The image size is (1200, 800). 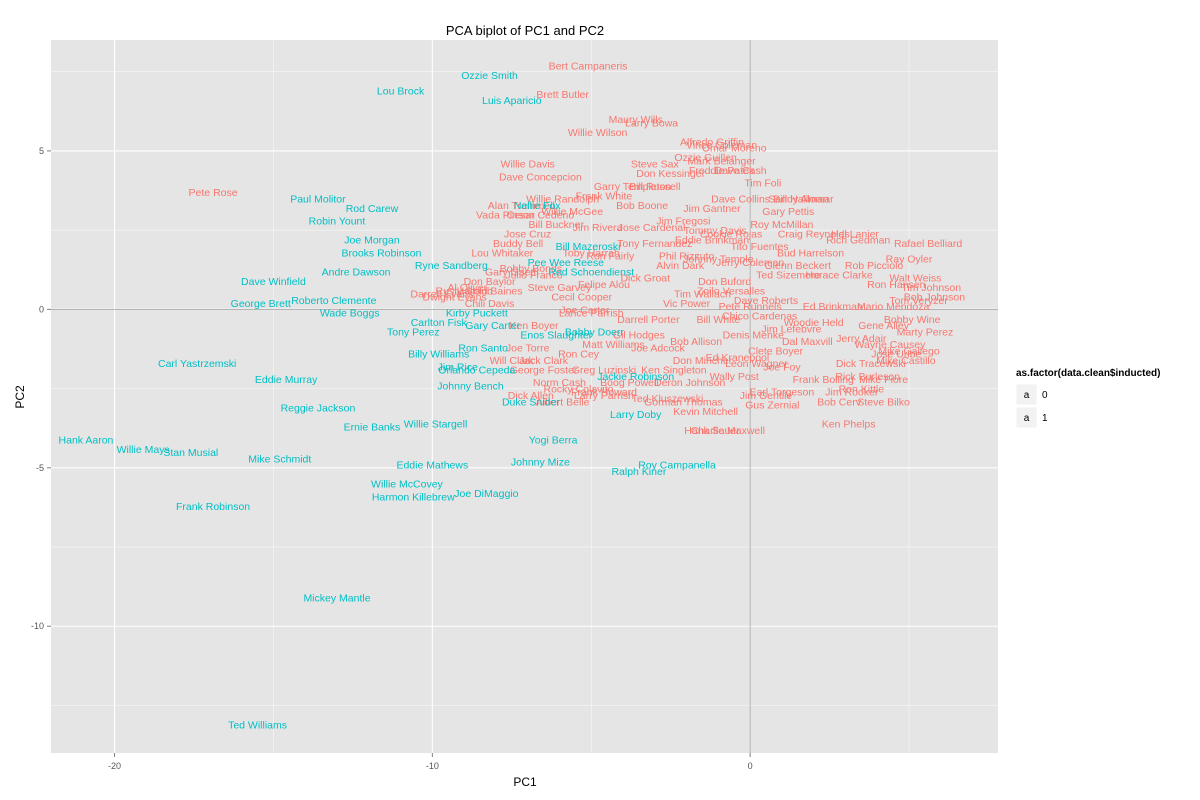 What do you see at coordinates (750, 263) in the screenshot?
I see `point-label: Jerry Coleman` at bounding box center [750, 263].